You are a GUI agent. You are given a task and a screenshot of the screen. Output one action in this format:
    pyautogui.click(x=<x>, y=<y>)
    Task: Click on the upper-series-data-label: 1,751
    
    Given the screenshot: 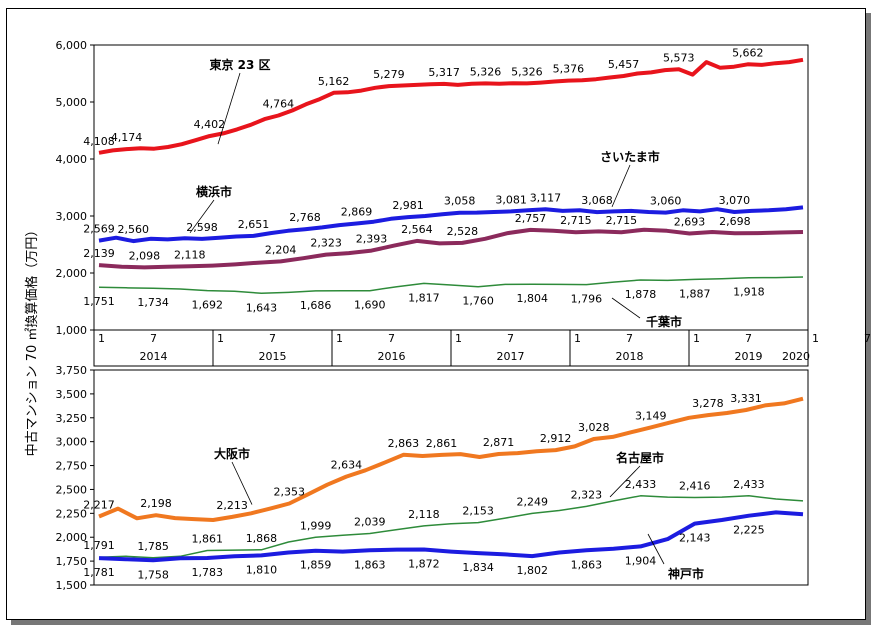 What is the action you would take?
    pyautogui.click(x=99, y=301)
    